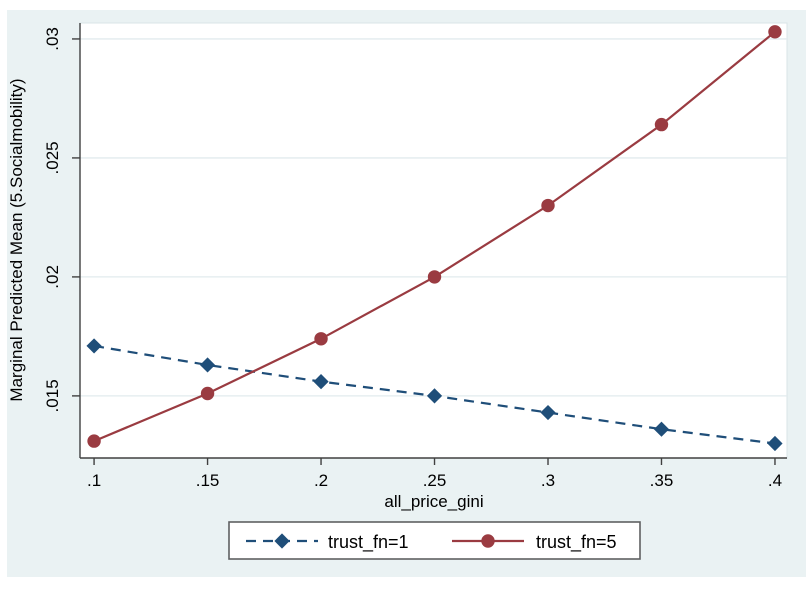 The width and height of the screenshot is (811, 592). What do you see at coordinates (368, 542) in the screenshot?
I see `legend-label-trust-fn-1: trust_fn=1` at bounding box center [368, 542].